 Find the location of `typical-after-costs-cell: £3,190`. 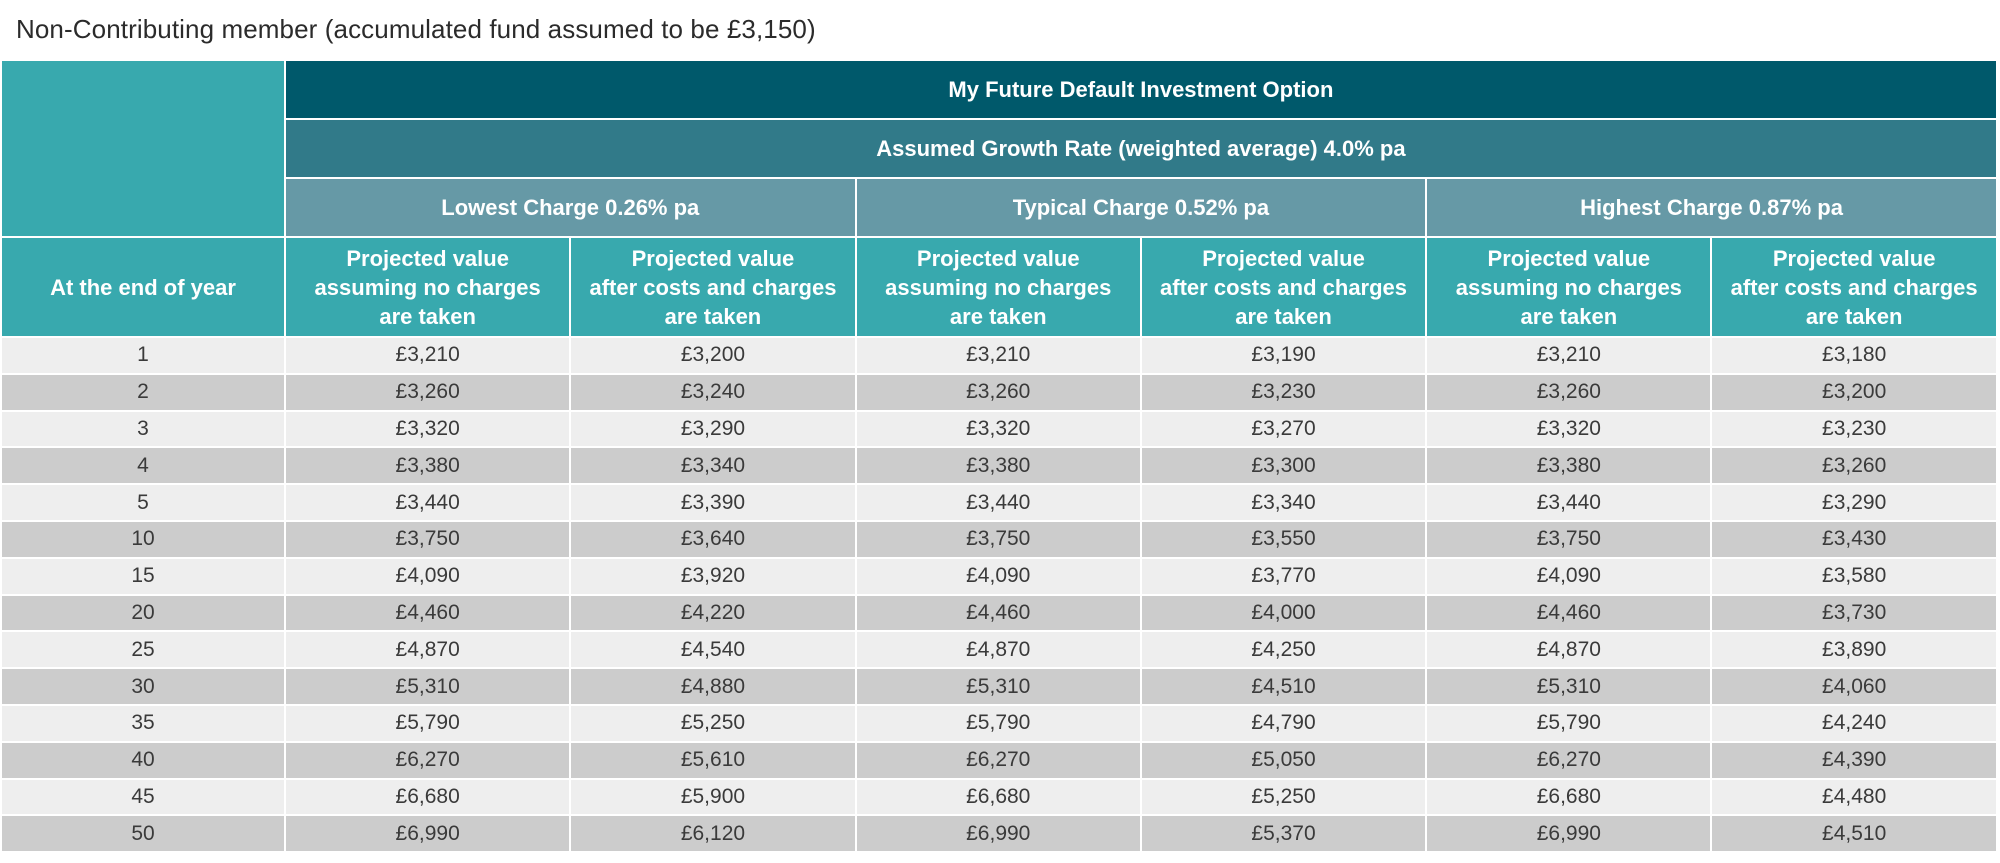

typical-after-costs-cell: £3,190 is located at coordinates (1283, 355).